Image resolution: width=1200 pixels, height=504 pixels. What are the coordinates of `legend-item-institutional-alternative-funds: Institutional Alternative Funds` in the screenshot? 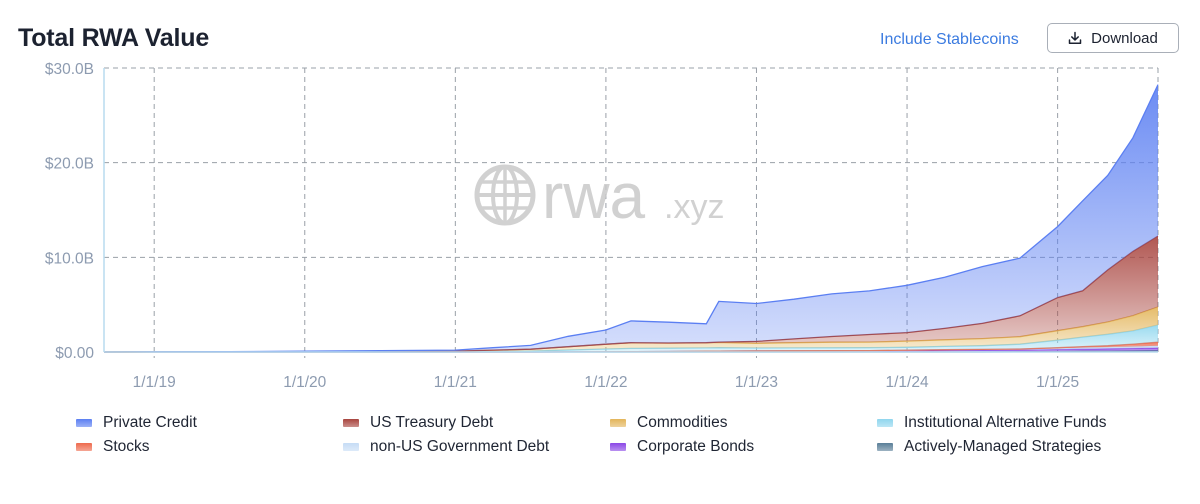 It's located at (1021, 423).